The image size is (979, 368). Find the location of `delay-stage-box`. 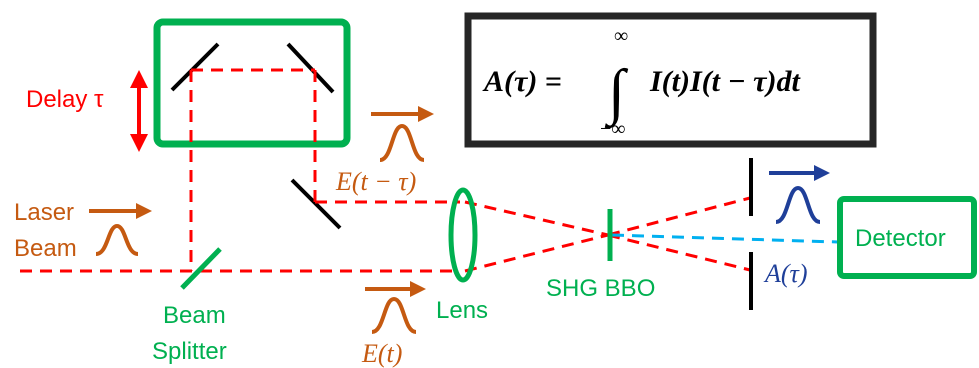

delay-stage-box is located at coordinates (252, 83).